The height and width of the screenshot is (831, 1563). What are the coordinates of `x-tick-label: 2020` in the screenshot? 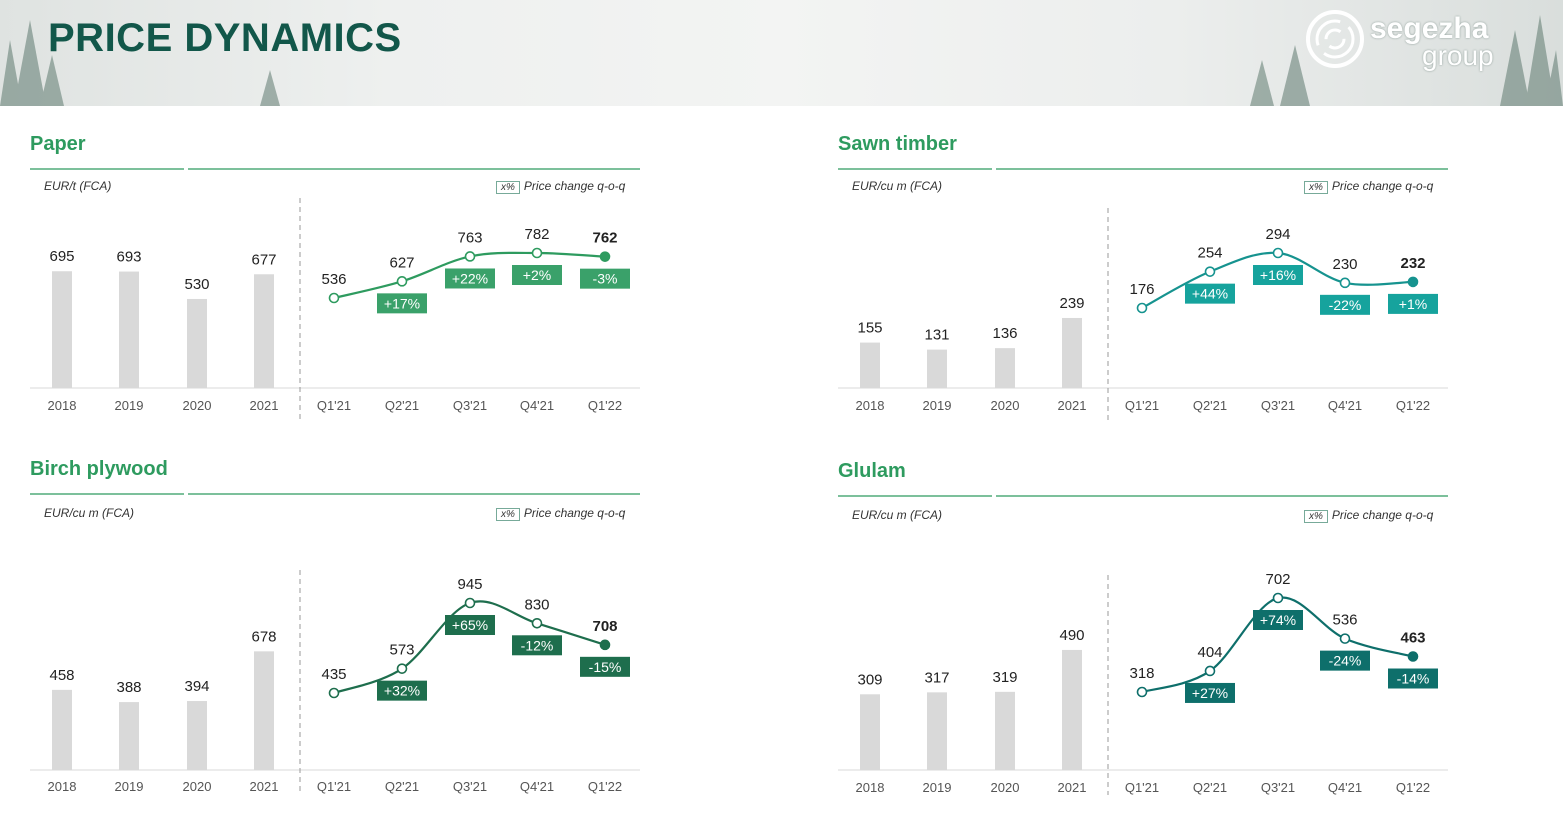 It's located at (197, 786).